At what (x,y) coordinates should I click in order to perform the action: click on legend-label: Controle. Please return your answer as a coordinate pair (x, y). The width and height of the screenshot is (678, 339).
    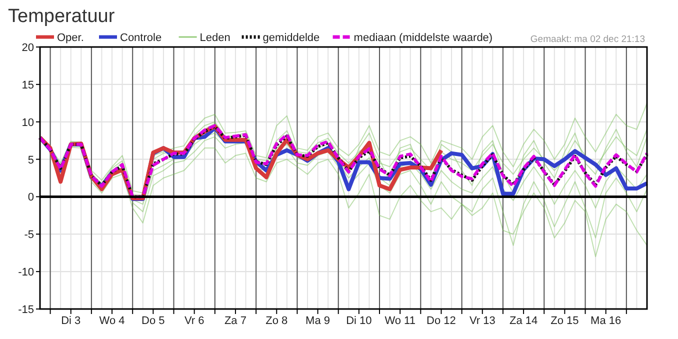
    Looking at the image, I should click on (141, 38).